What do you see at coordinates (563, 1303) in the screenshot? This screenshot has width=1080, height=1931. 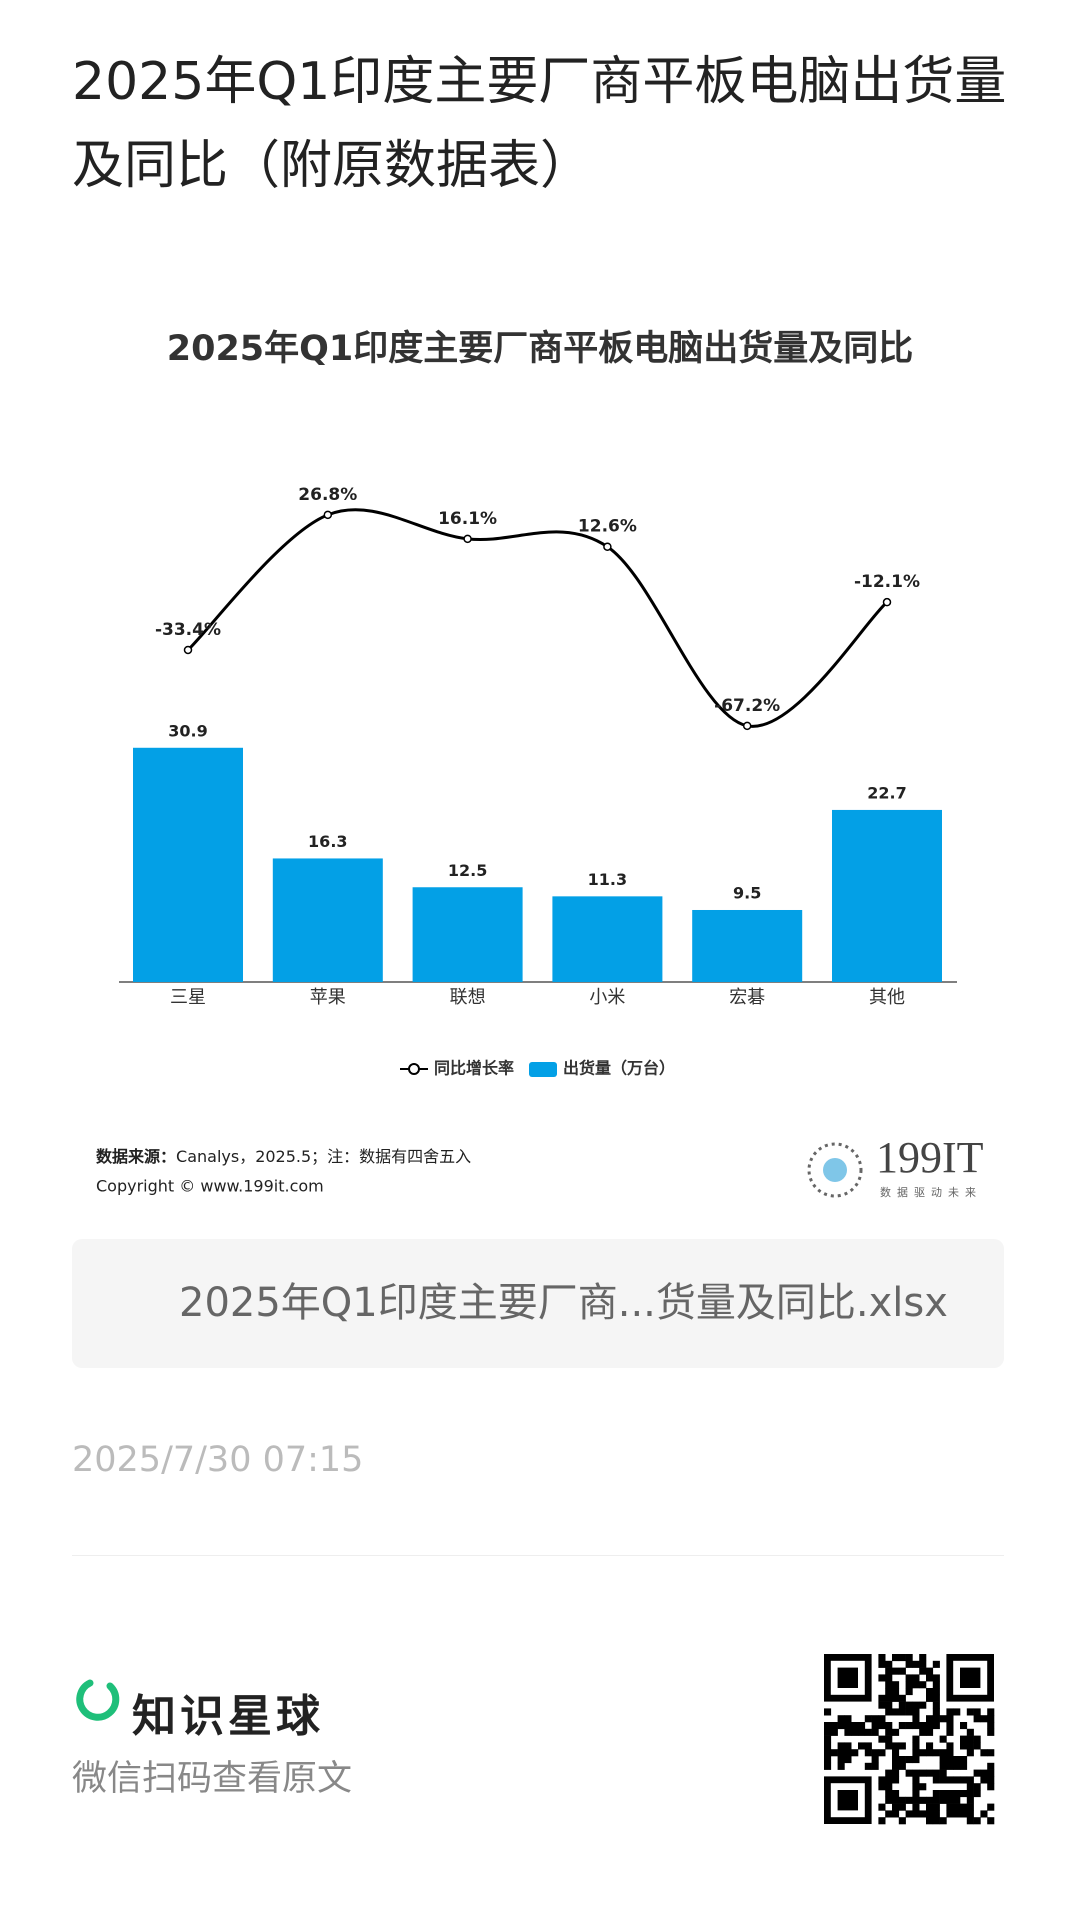 I see `attachment-name: 2025年Q1印度主要厂商...货量及同比.xlsx` at bounding box center [563, 1303].